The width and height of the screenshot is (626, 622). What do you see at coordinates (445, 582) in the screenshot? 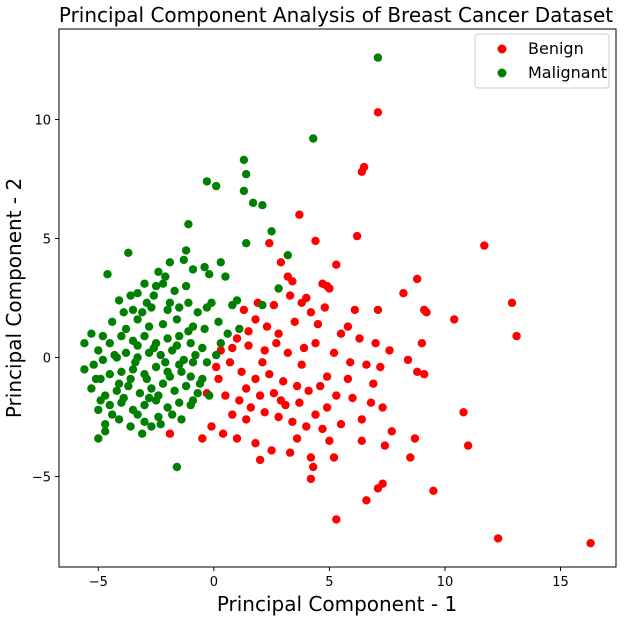
I see `x-tick-label: 10` at bounding box center [445, 582].